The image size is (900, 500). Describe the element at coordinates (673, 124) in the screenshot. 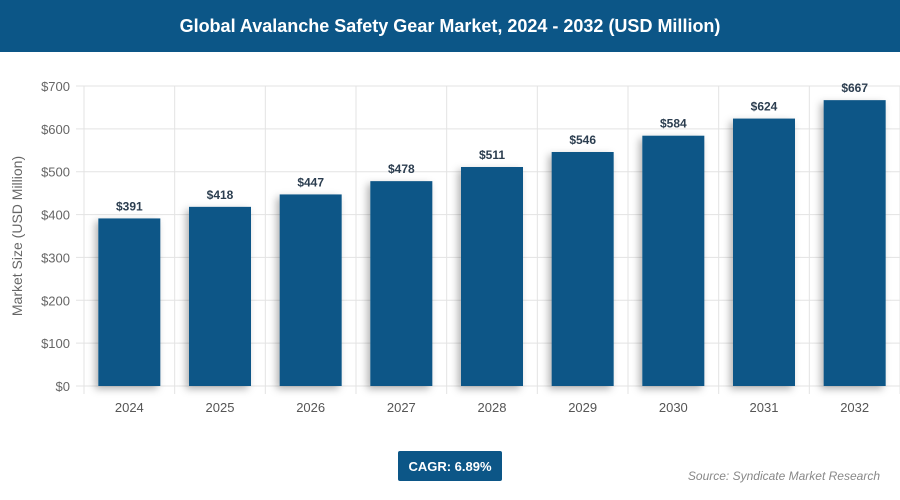

I see `data-label: $584` at that location.